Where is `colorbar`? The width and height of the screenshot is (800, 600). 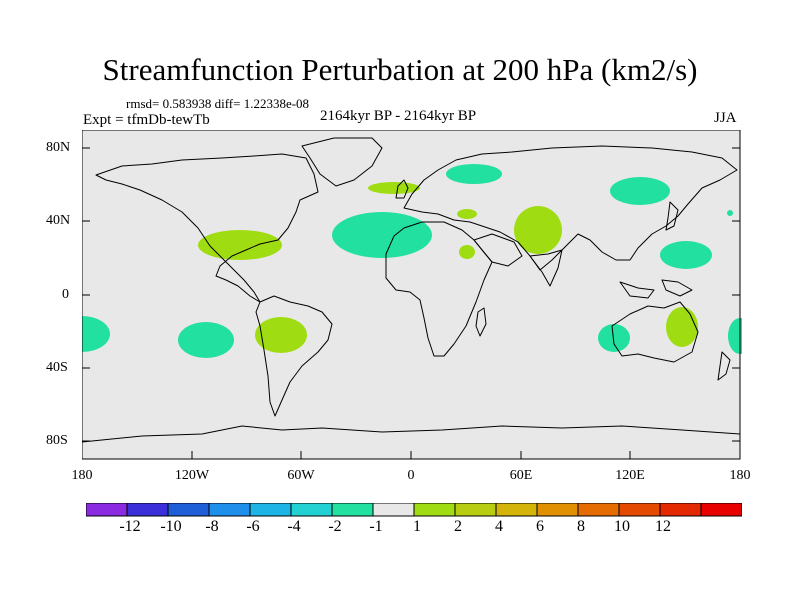 colorbar is located at coordinates (414, 510).